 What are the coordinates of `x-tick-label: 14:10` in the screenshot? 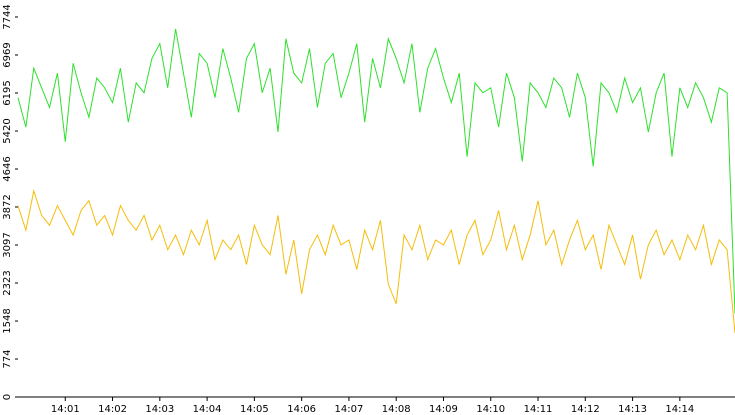 It's located at (490, 409).